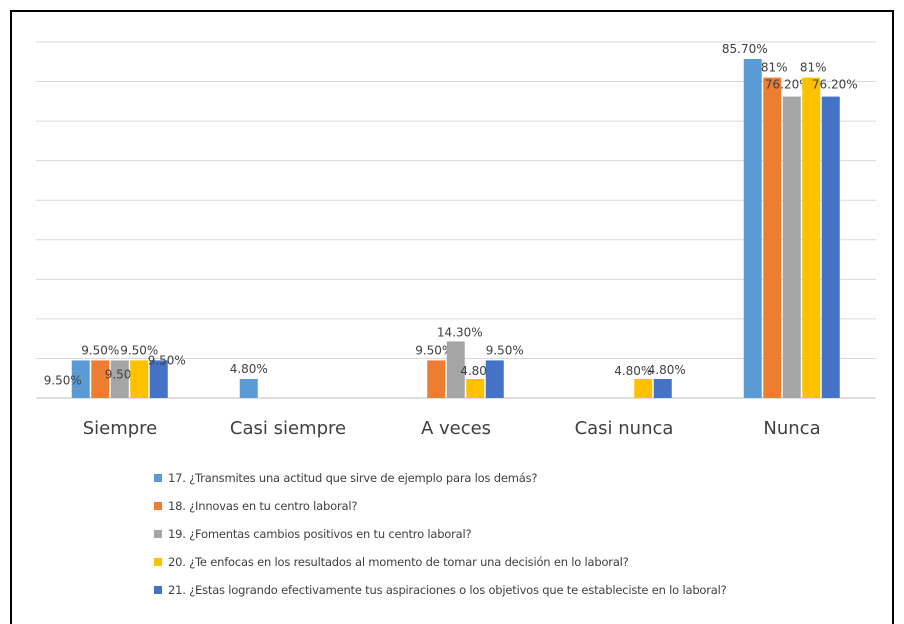  Describe the element at coordinates (475, 388) in the screenshot. I see `bar-s4-a-veces` at that location.